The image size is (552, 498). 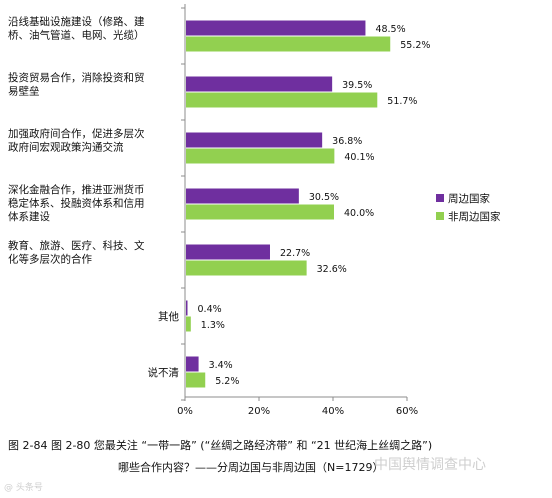 What do you see at coordinates (23, 488) in the screenshot?
I see `watermark-corner-text: @ 头条号` at bounding box center [23, 488].